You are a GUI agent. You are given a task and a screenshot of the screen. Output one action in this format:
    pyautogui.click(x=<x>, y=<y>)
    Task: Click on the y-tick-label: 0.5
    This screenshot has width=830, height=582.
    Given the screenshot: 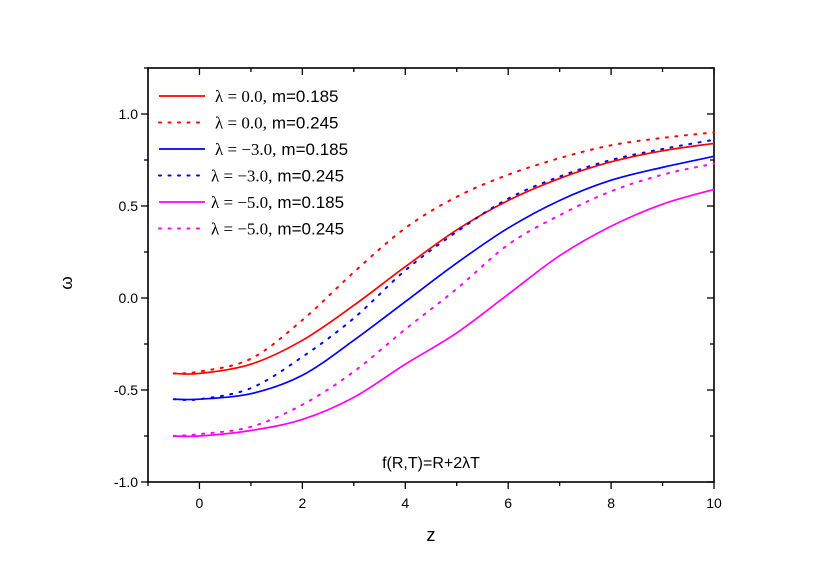 What is the action you would take?
    pyautogui.click(x=129, y=206)
    